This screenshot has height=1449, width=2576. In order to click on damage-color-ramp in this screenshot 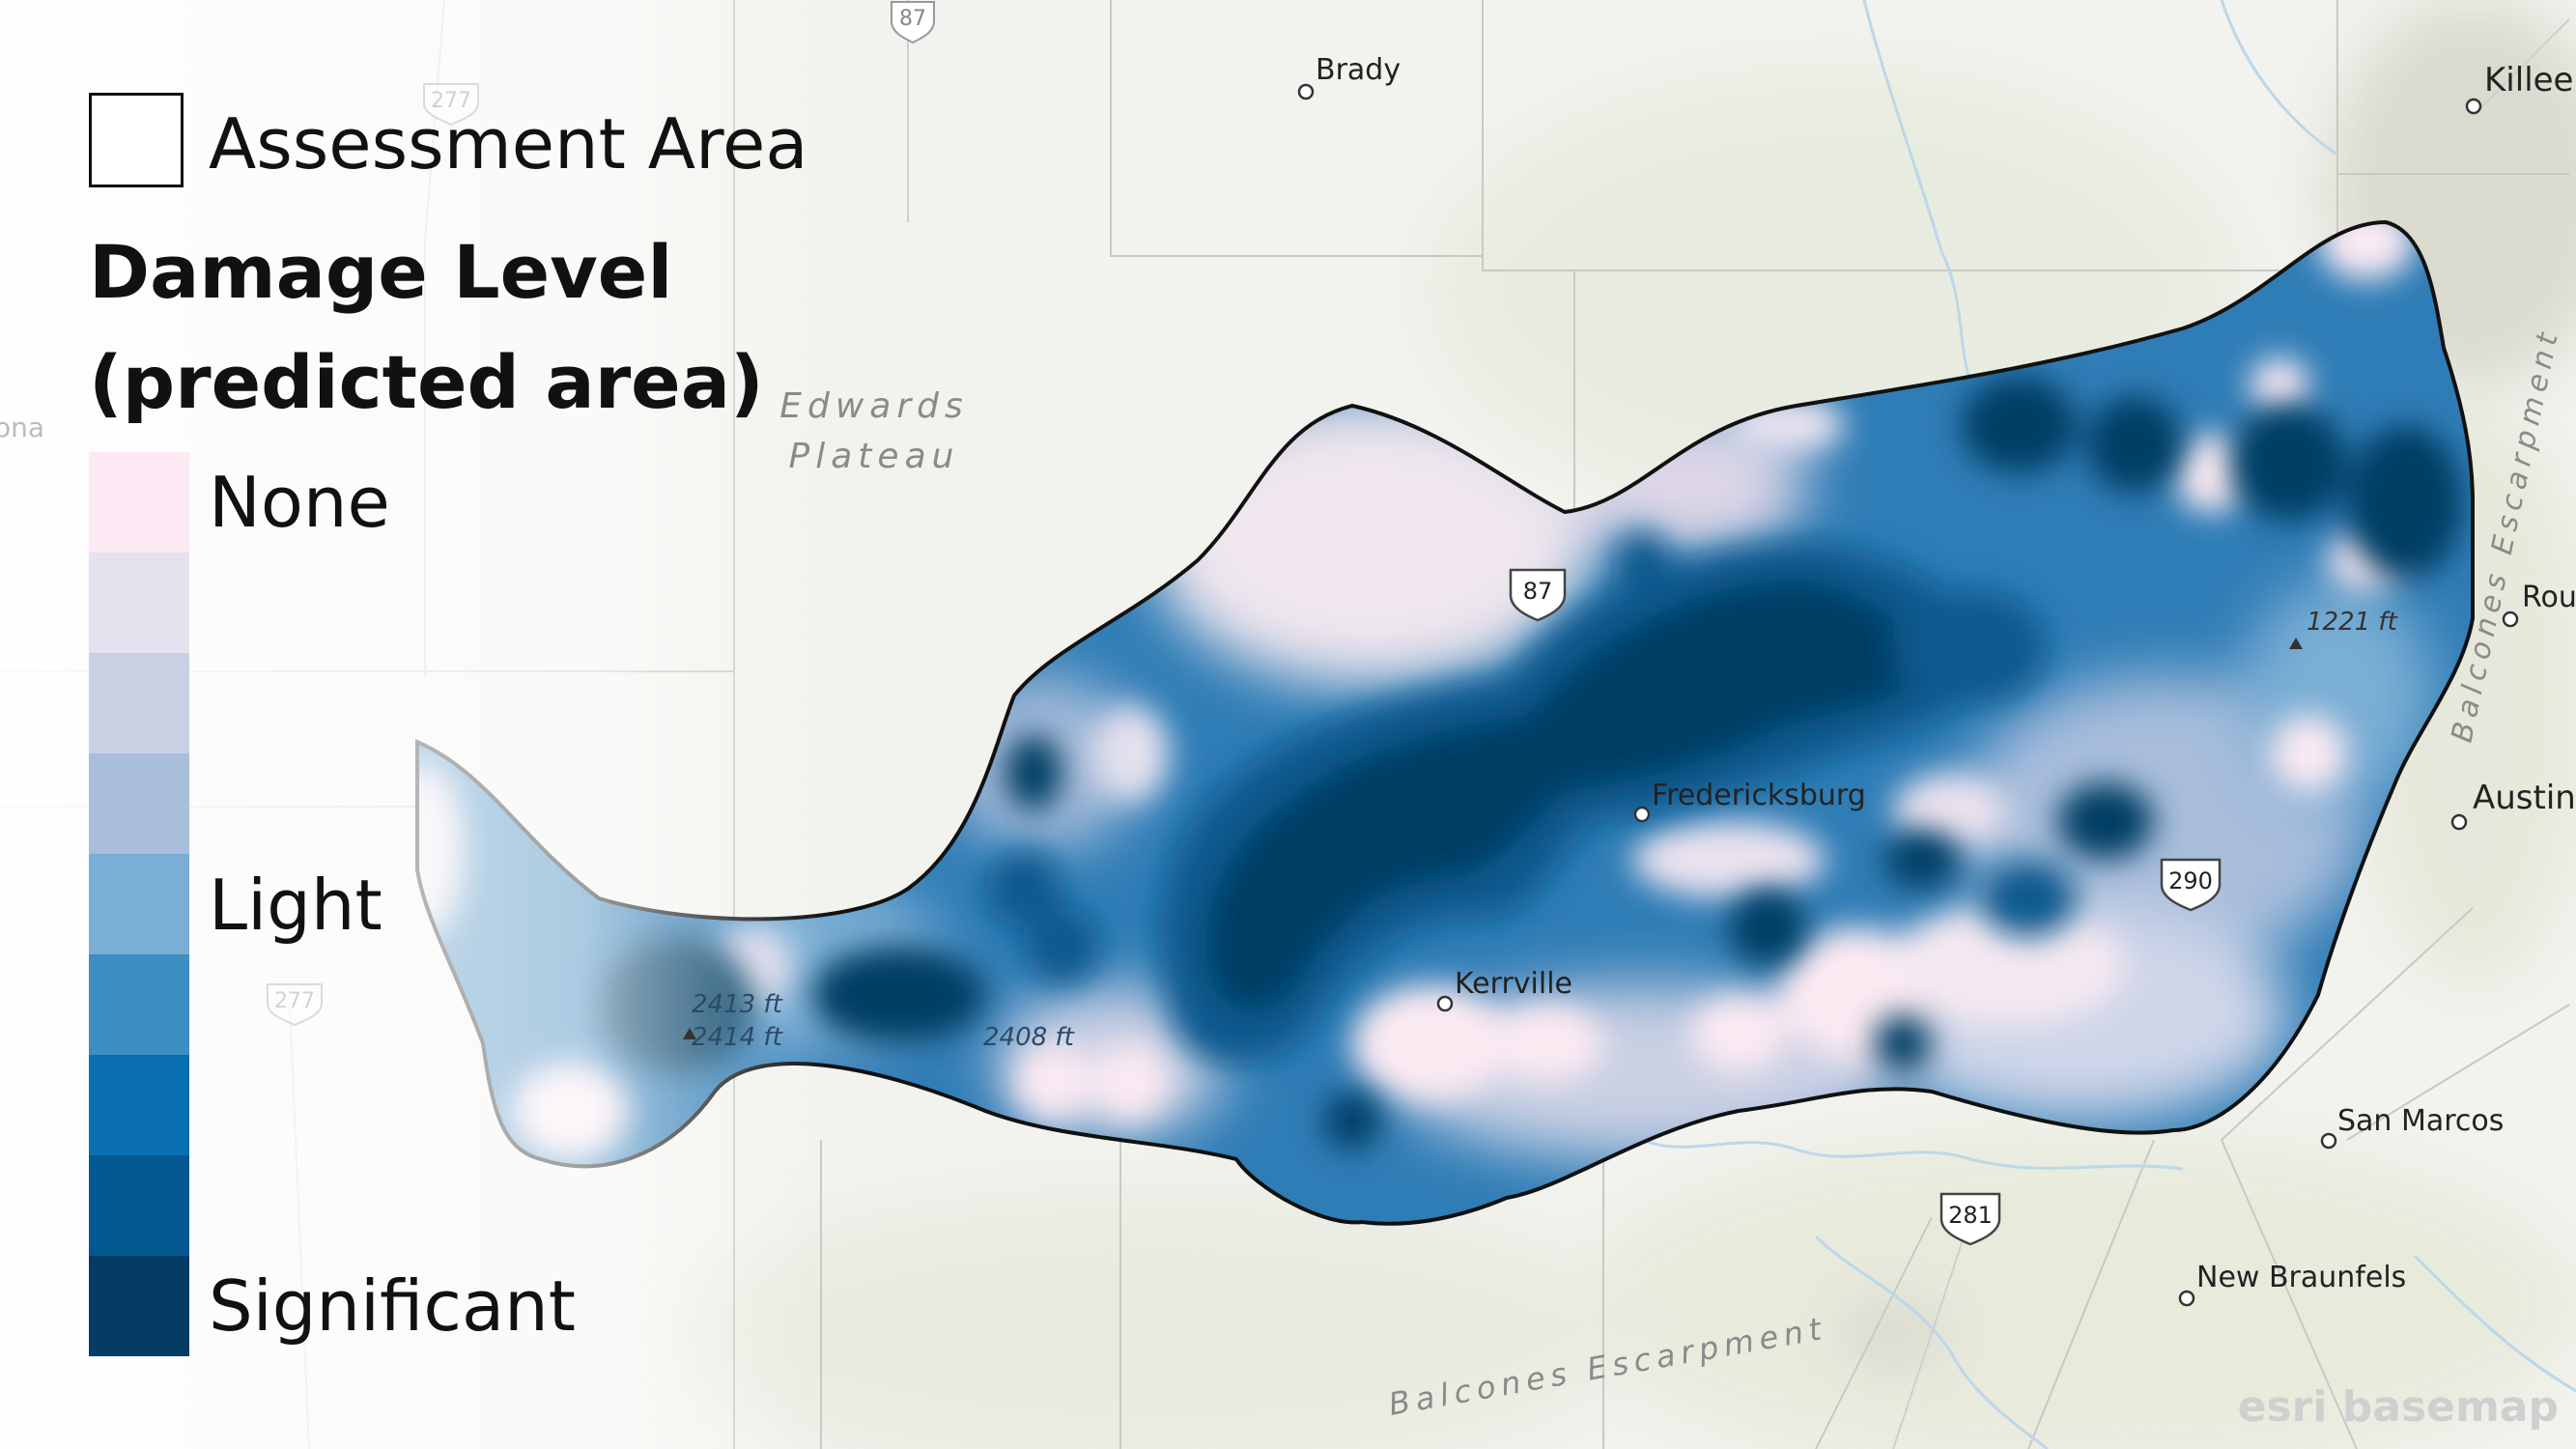, I will do `click(139, 904)`.